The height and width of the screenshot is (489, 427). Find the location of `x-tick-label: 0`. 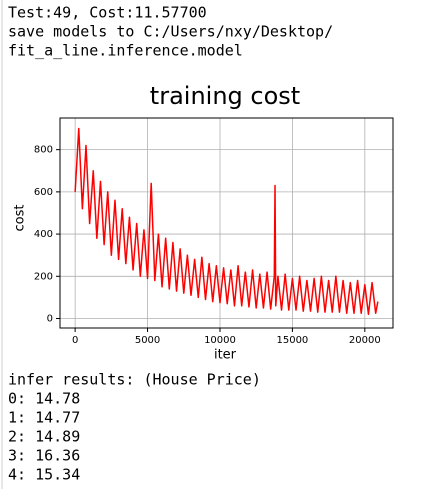

x-tick-label: 0 is located at coordinates (75, 340).